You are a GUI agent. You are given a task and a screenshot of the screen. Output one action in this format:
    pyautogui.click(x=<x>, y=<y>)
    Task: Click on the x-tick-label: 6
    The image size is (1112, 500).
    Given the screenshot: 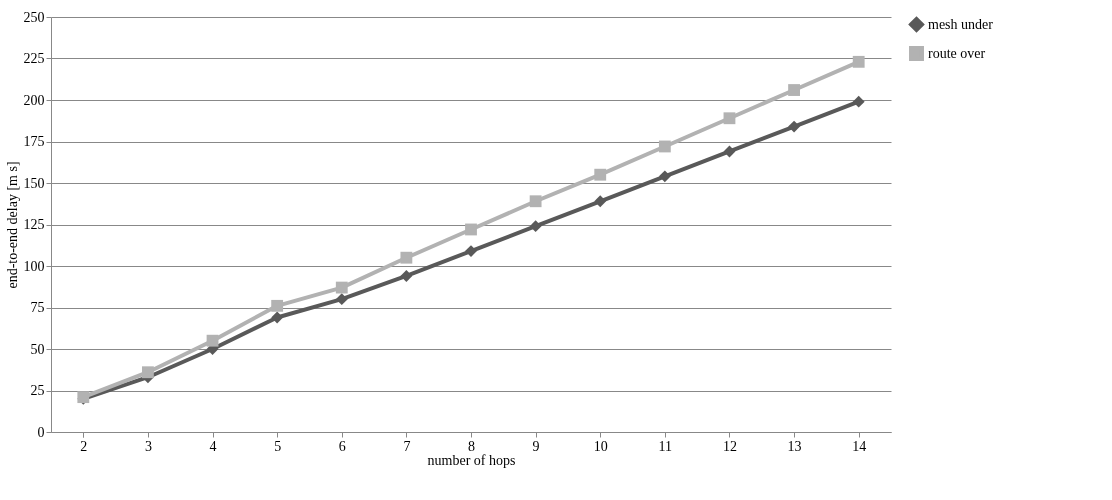 What is the action you would take?
    pyautogui.click(x=342, y=446)
    